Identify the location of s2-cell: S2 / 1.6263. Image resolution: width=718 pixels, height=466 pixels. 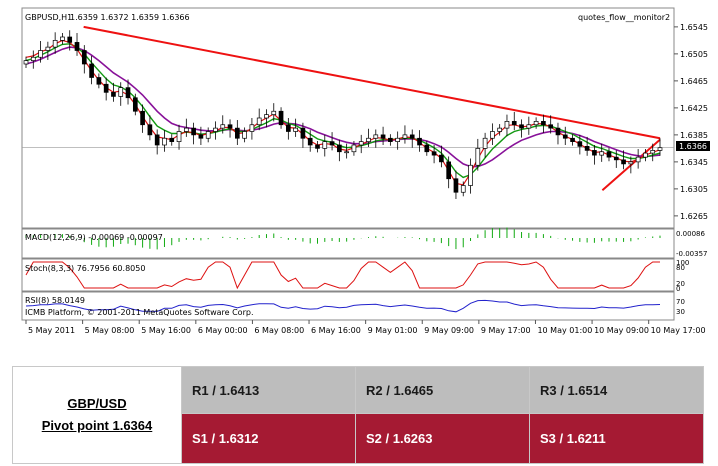
(442, 438).